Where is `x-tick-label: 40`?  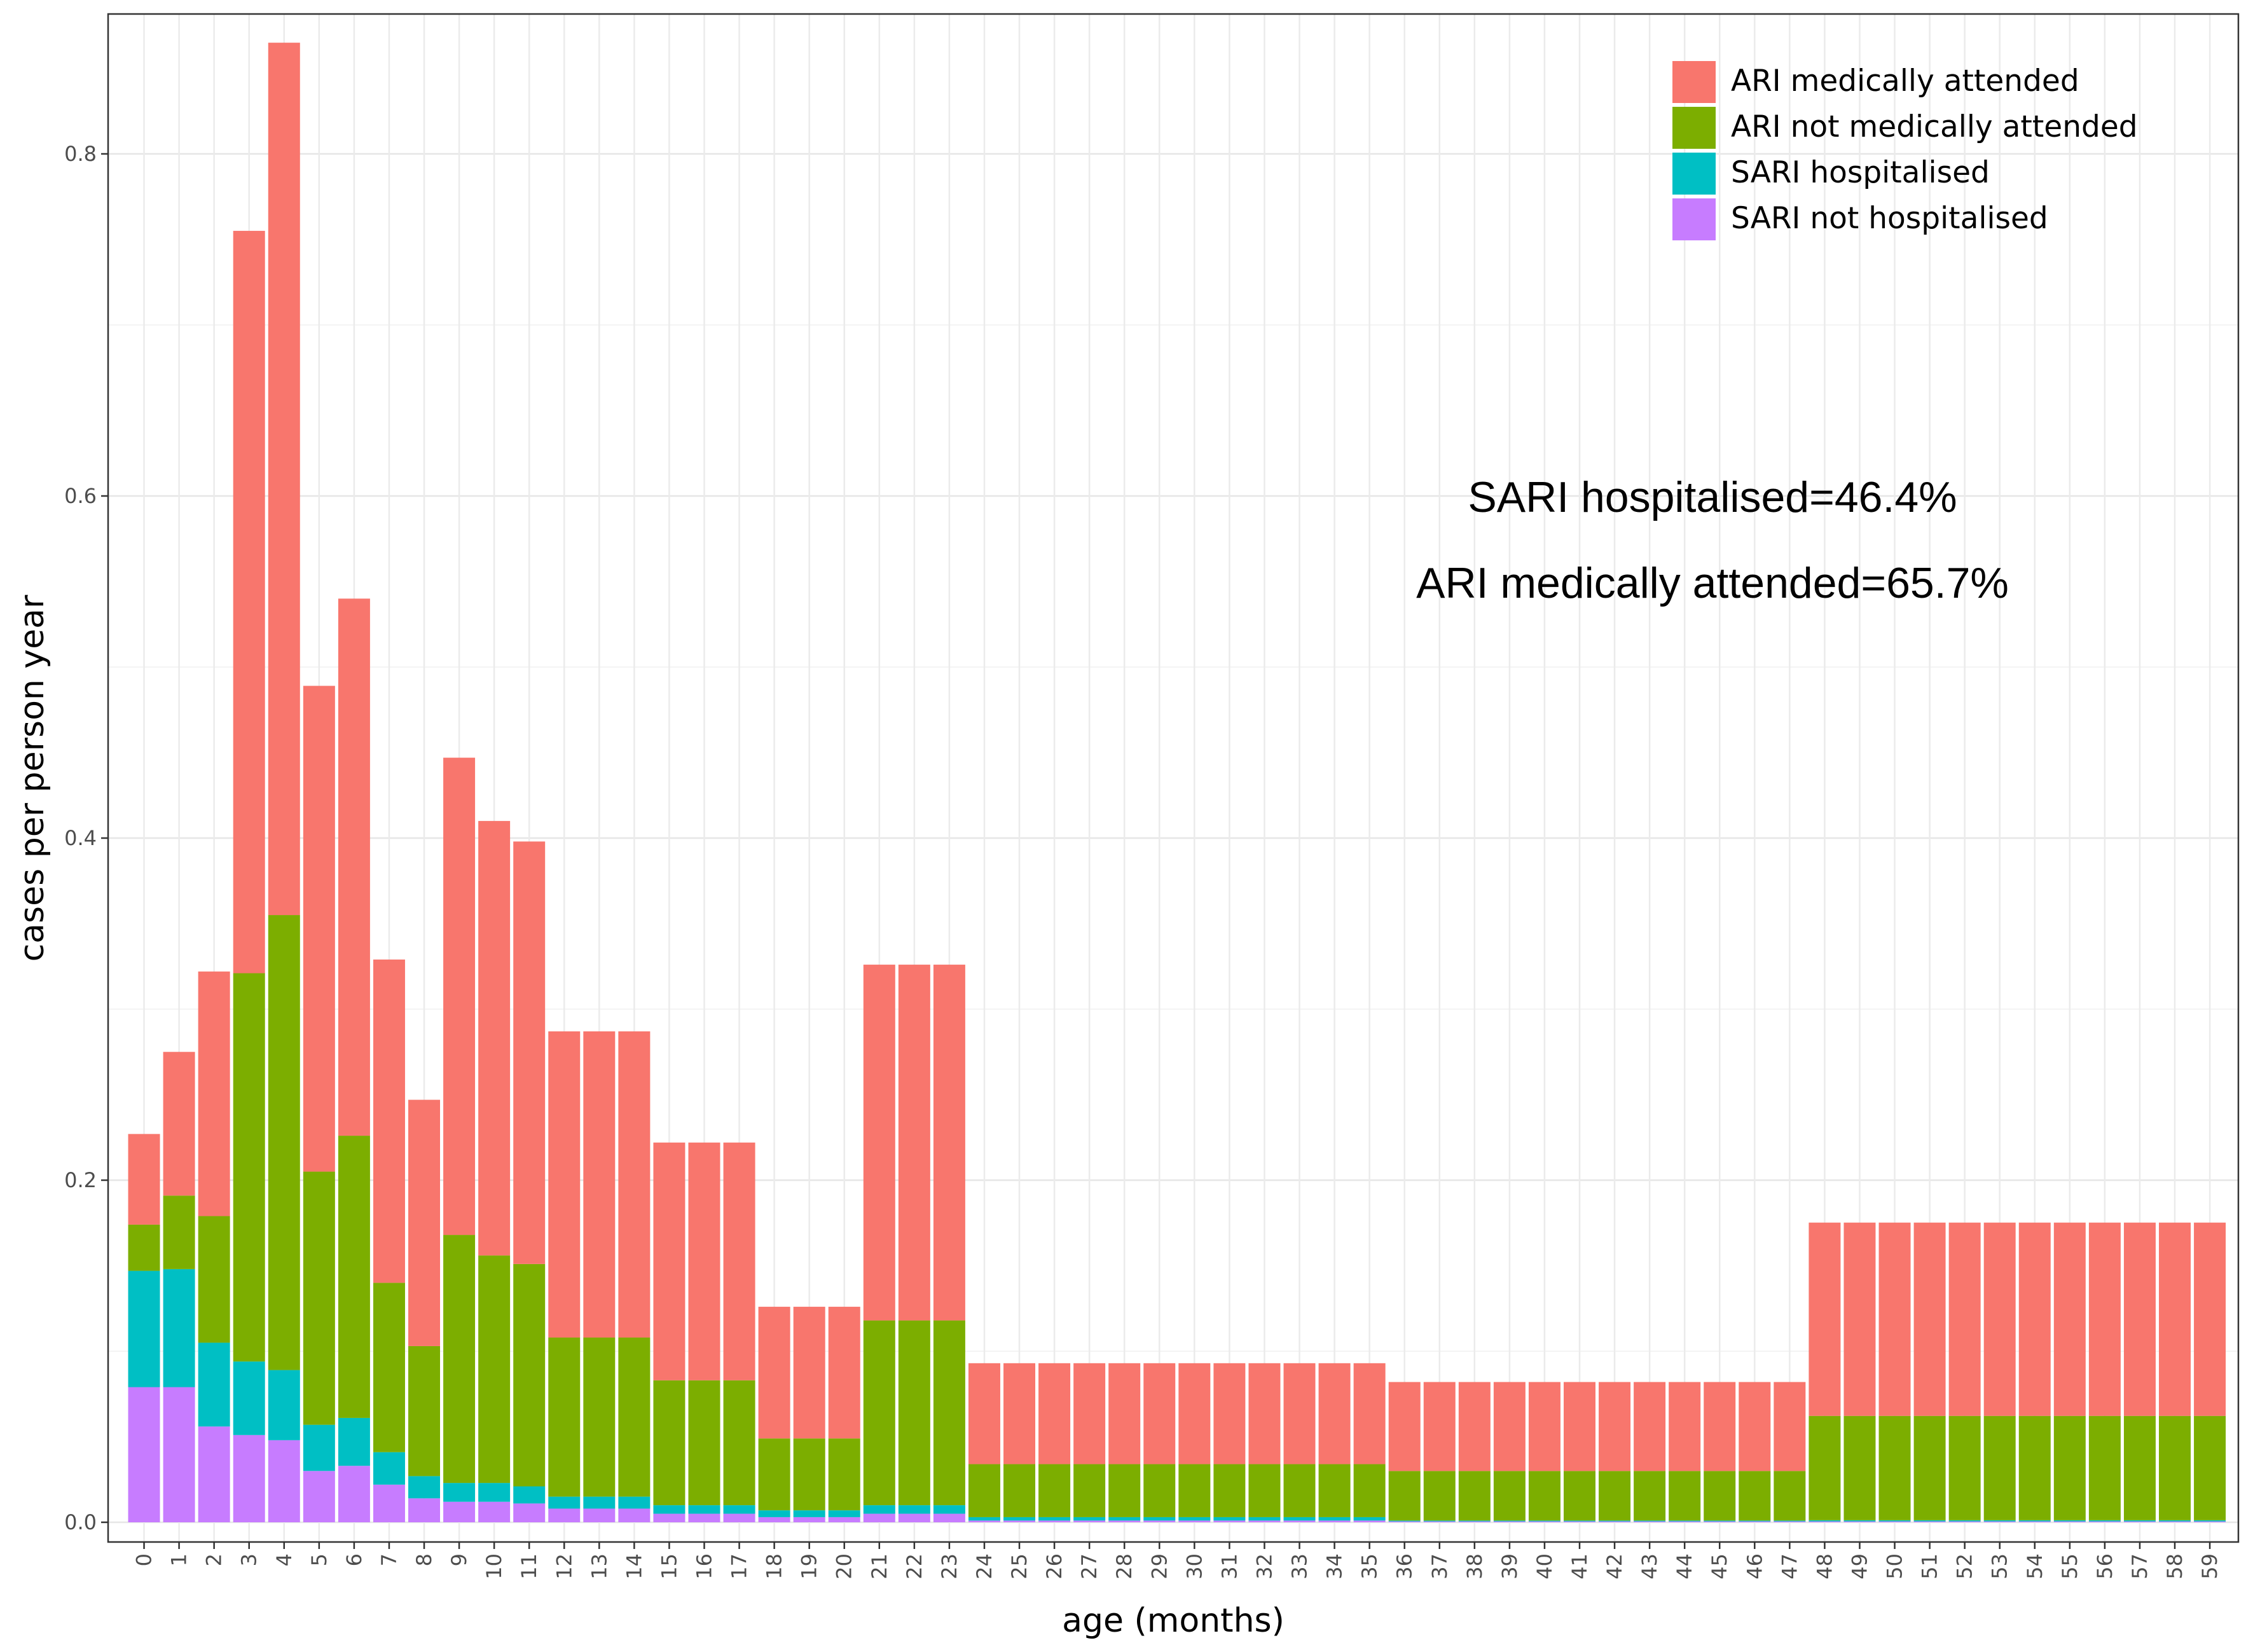 x-tick-label: 40 is located at coordinates (1545, 1566).